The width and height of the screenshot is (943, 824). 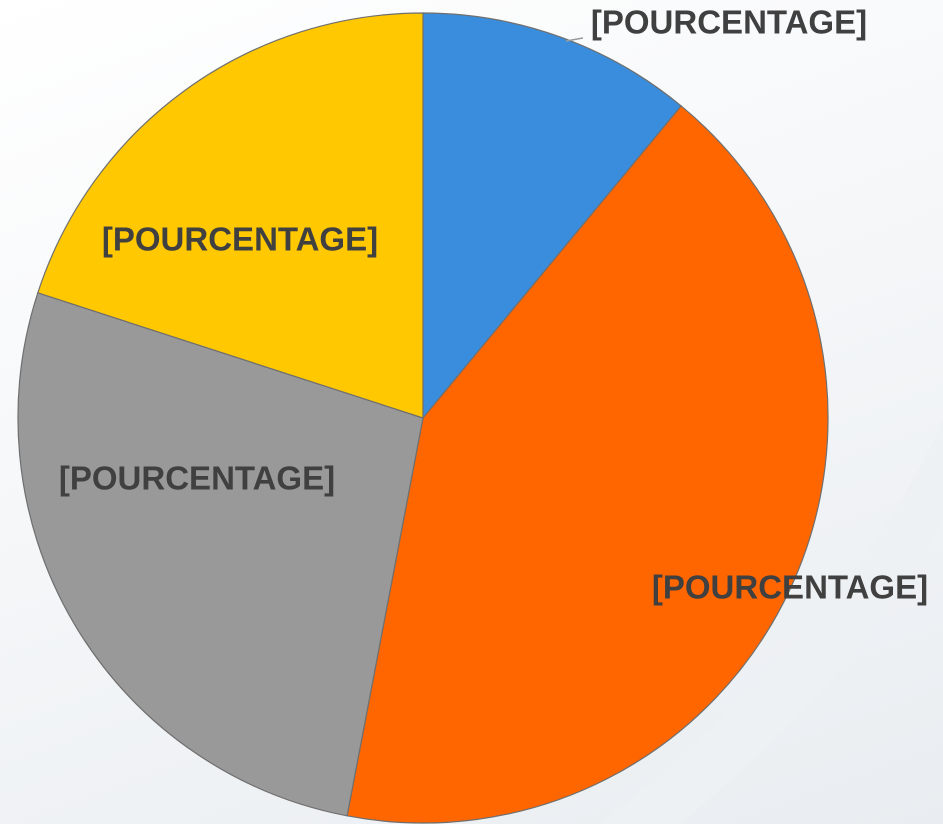 I want to click on pie-slice, so click(x=552, y=216).